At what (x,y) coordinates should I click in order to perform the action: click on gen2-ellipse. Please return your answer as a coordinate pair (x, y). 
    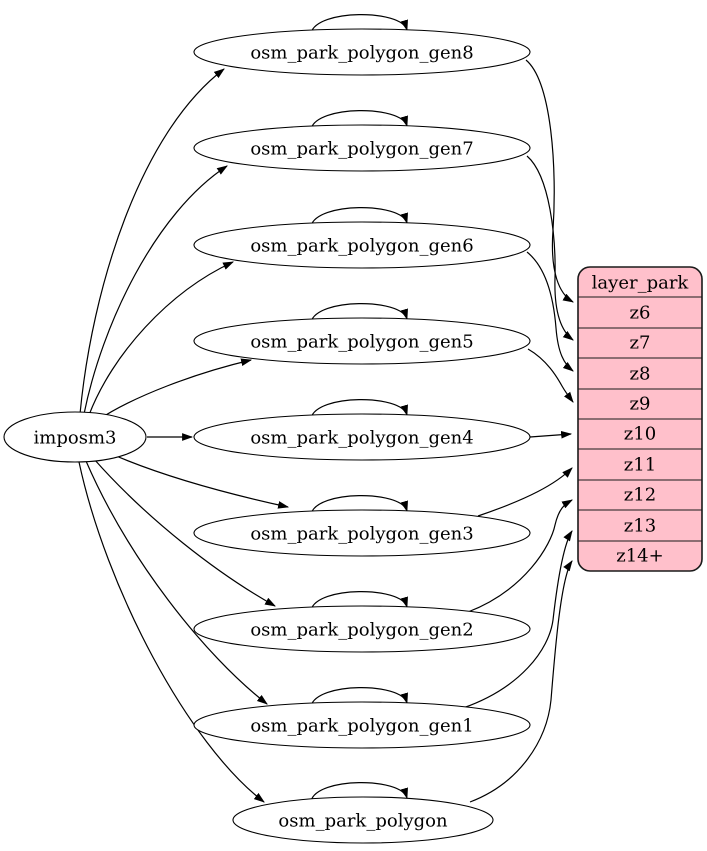
    Looking at the image, I should click on (362, 629).